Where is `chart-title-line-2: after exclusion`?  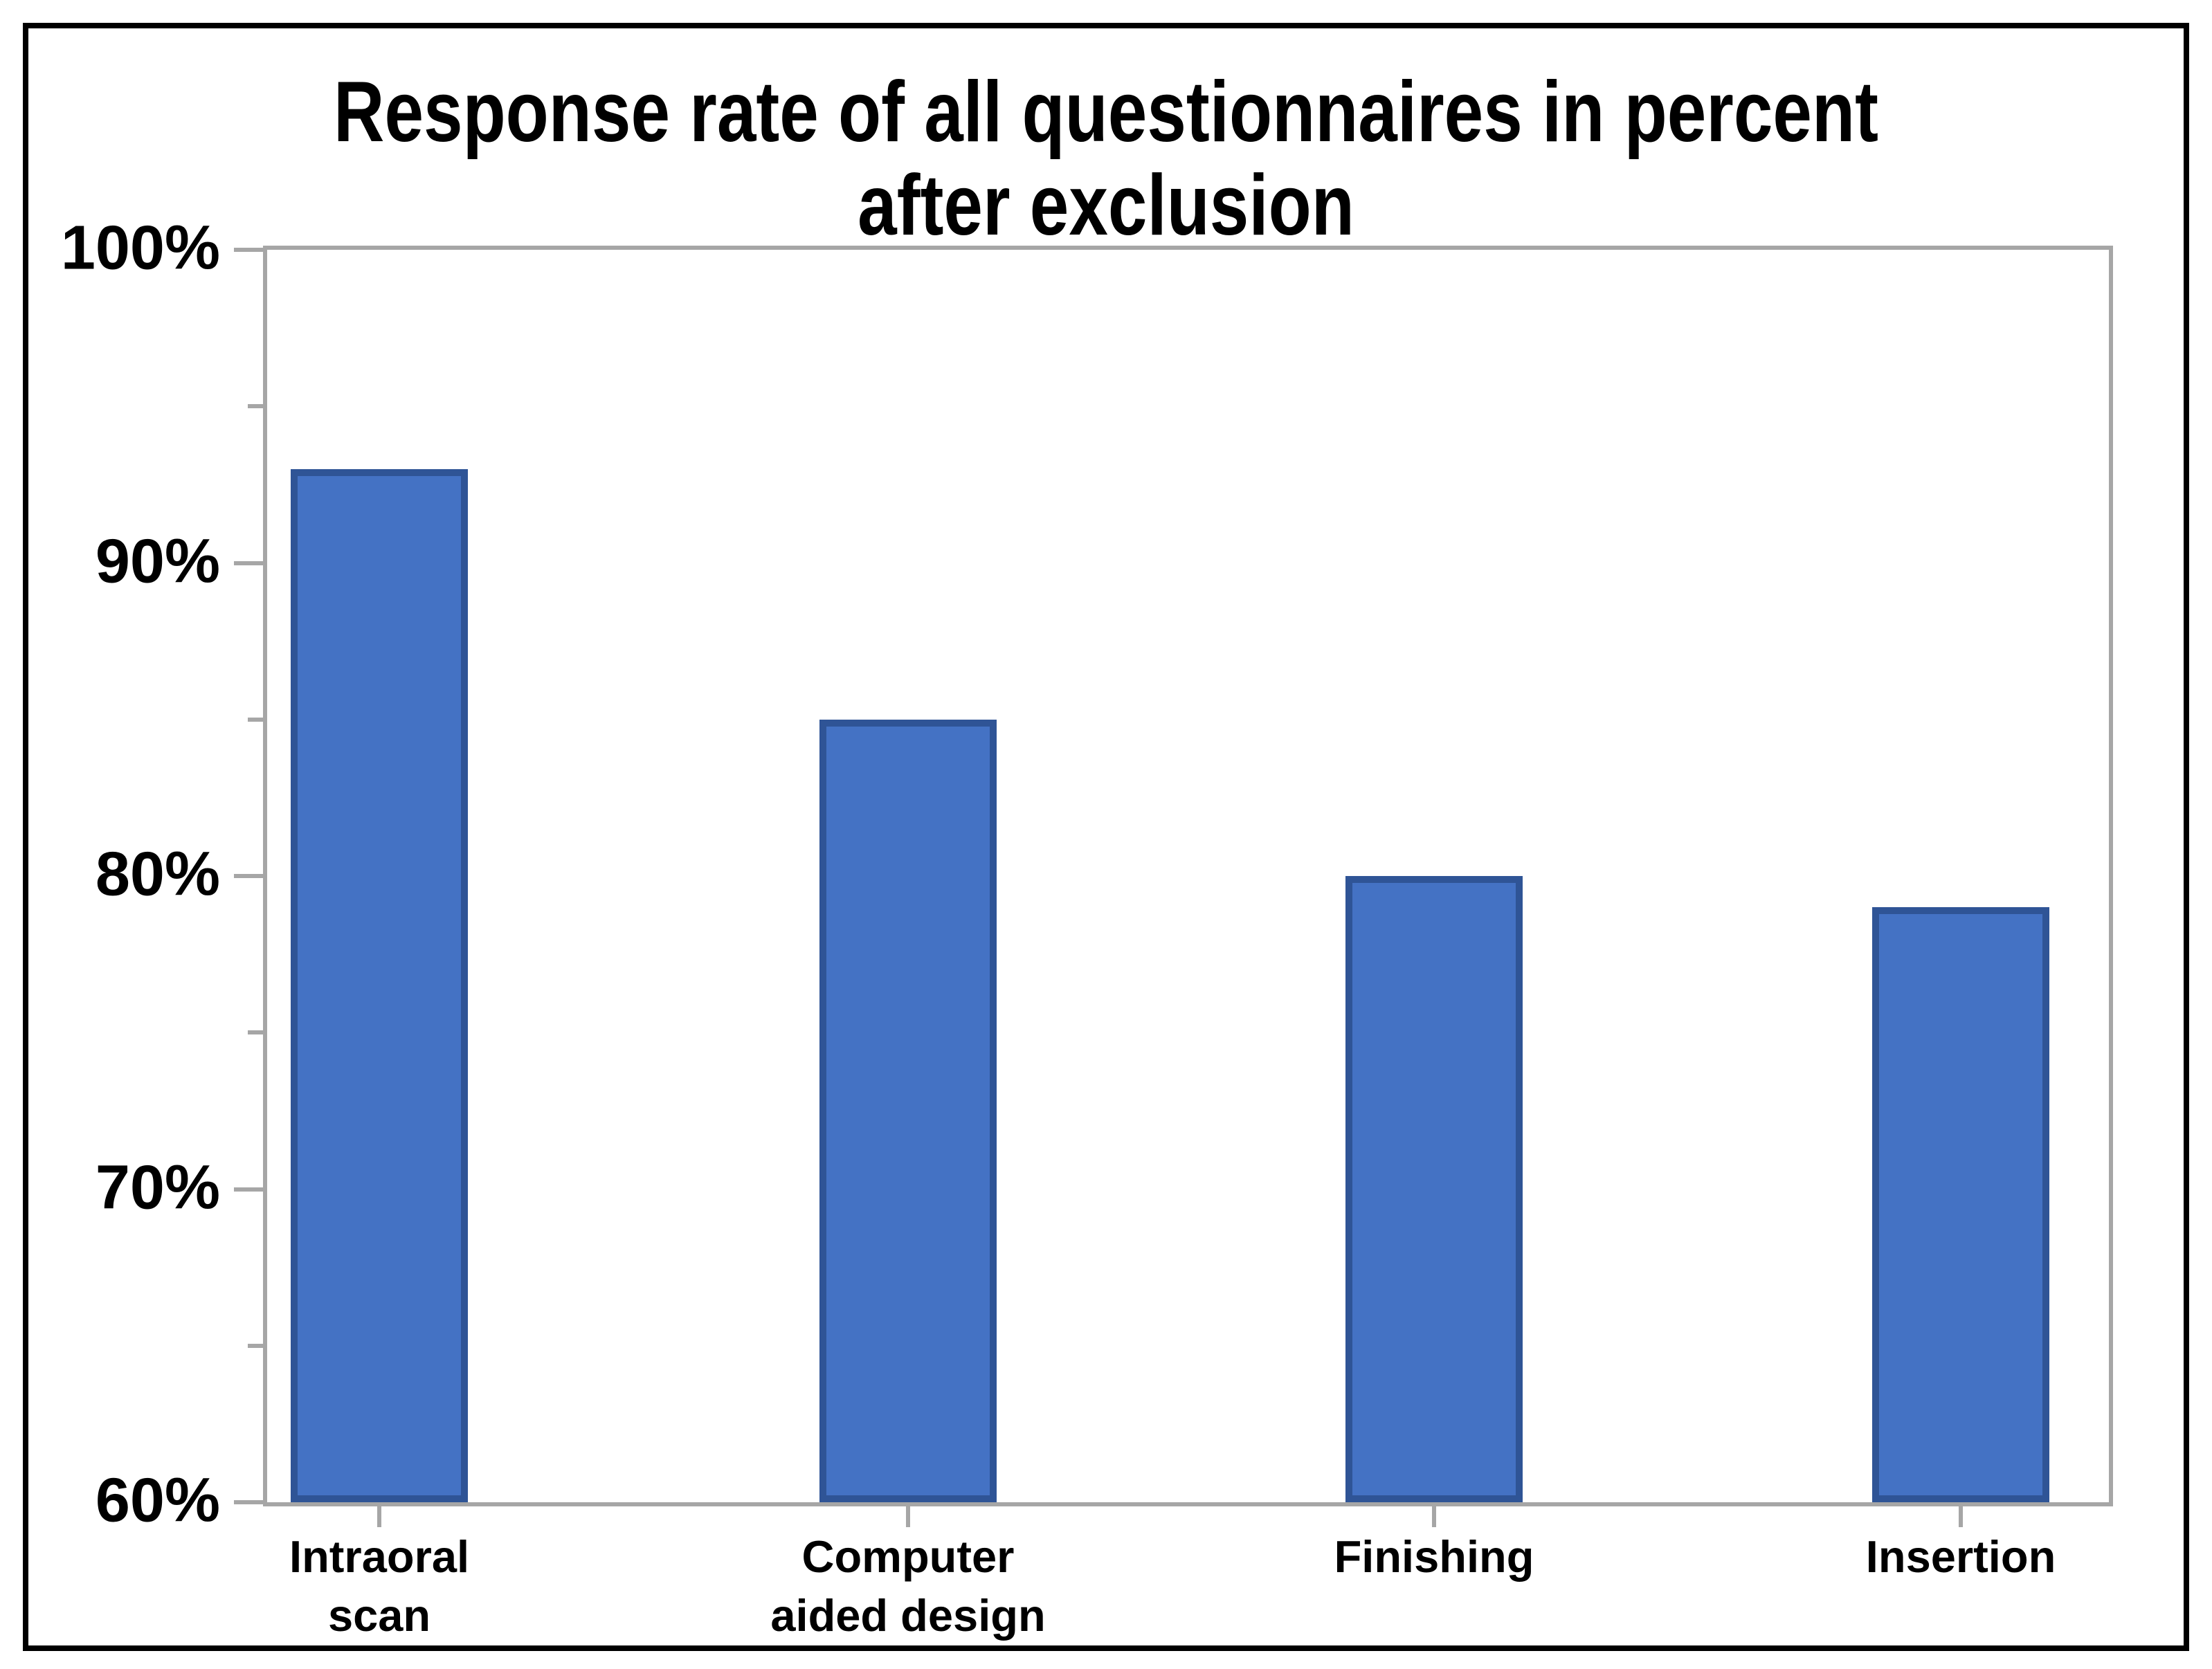
chart-title-line-2: after exclusion is located at coordinates (1106, 206).